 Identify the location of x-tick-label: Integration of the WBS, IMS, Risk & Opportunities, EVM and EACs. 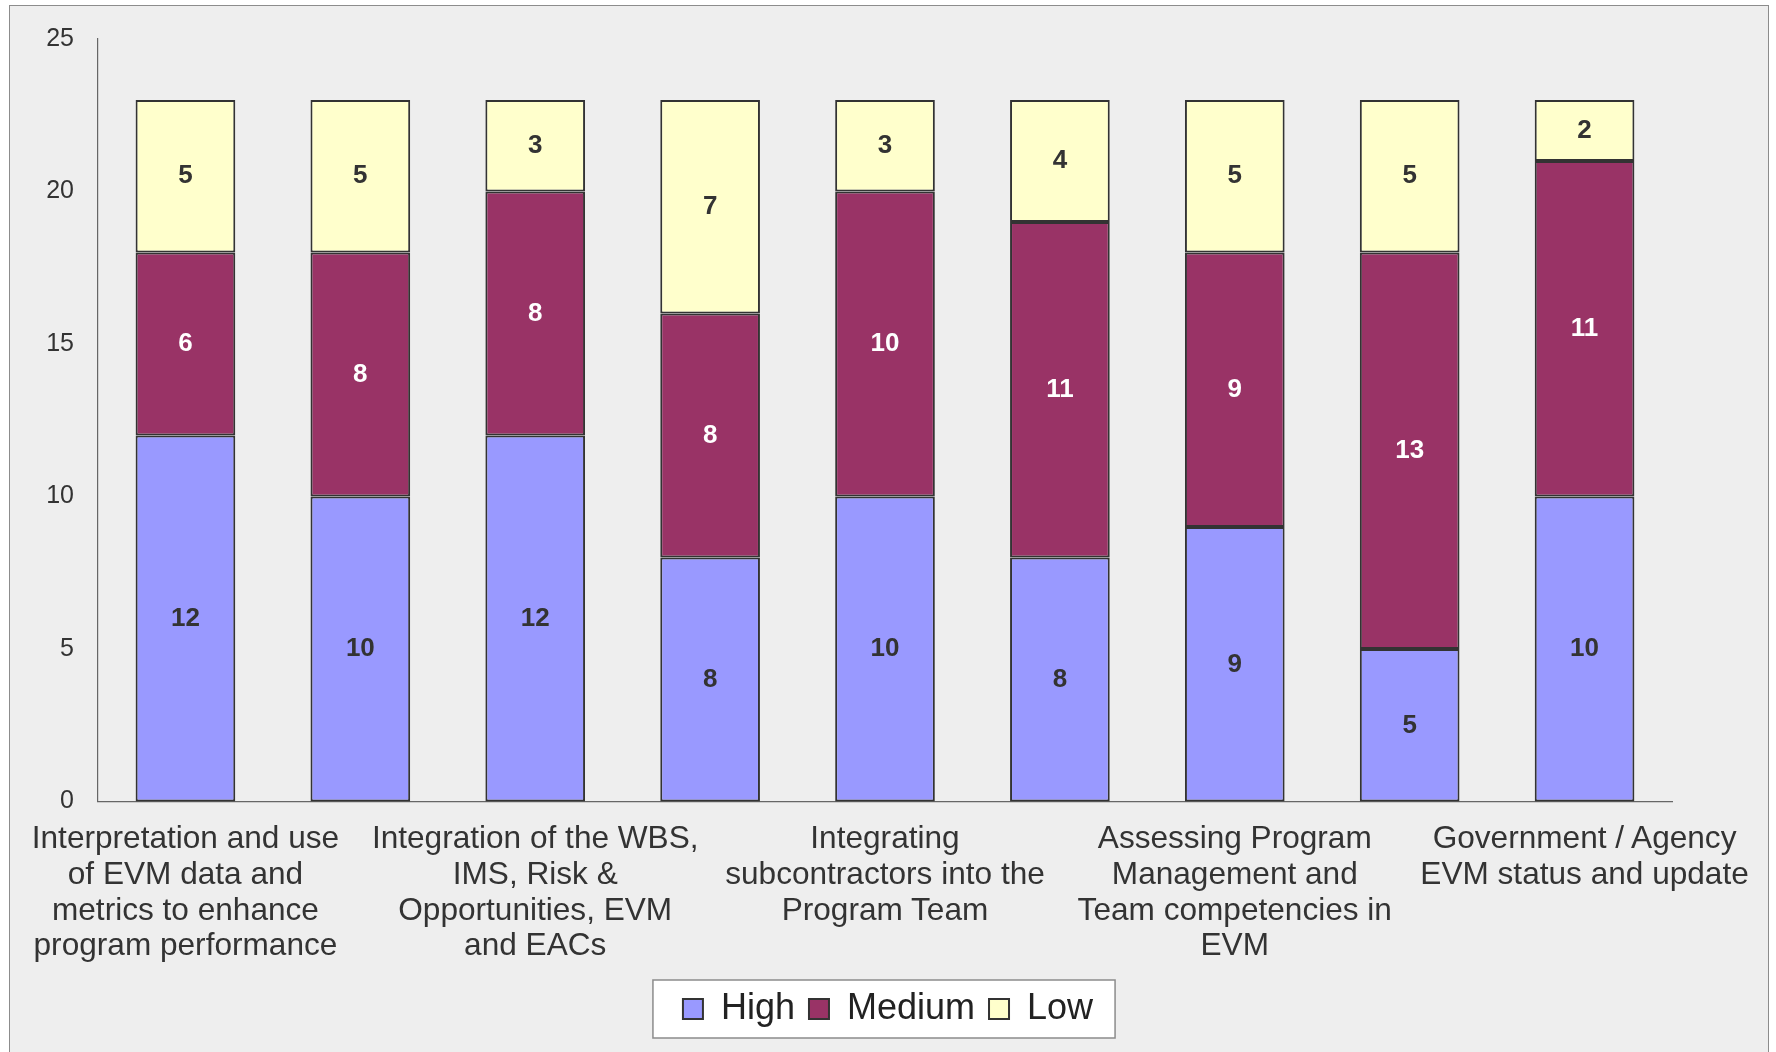
(535, 891).